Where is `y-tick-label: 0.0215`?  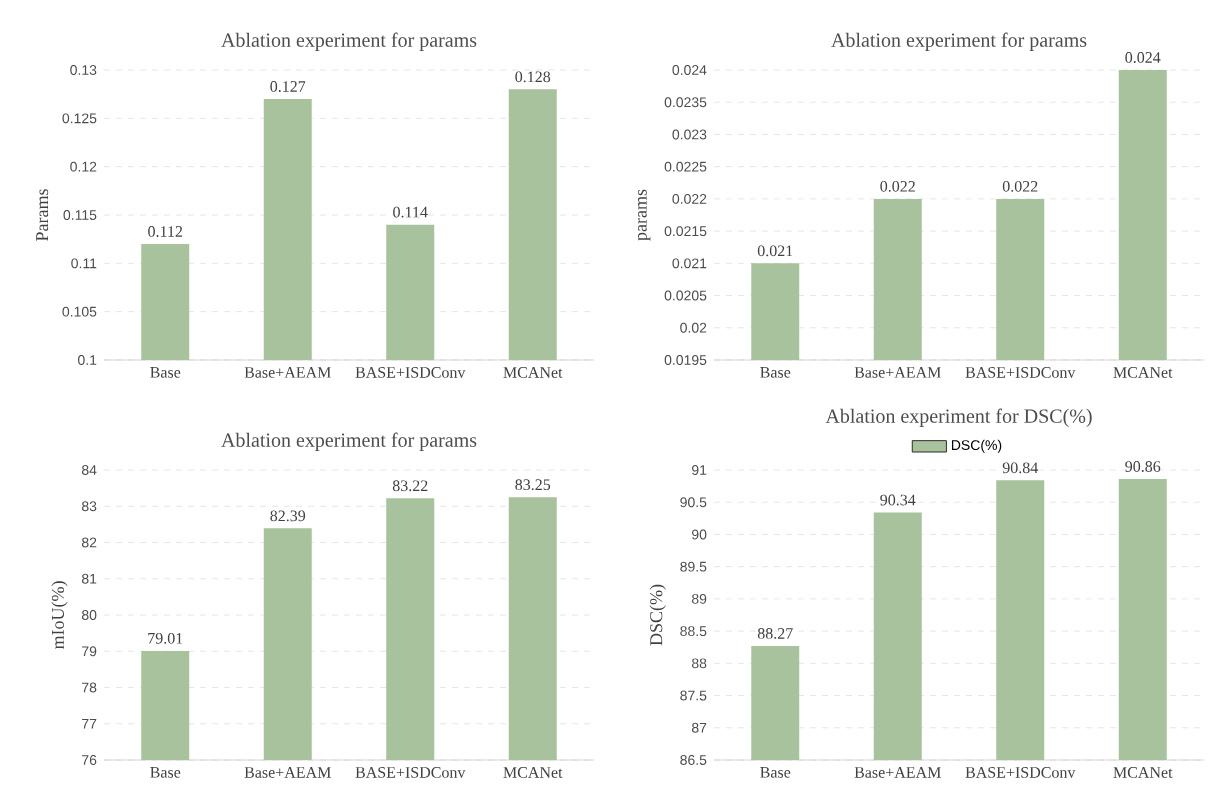
y-tick-label: 0.0215 is located at coordinates (685, 231).